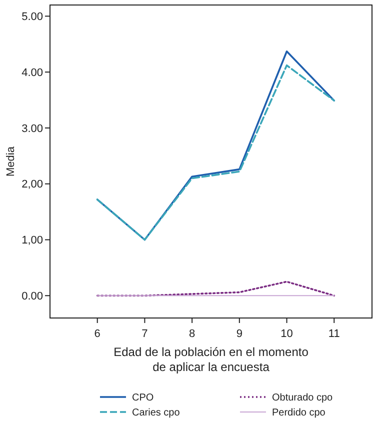  I want to click on x-tick-label: 8, so click(192, 334).